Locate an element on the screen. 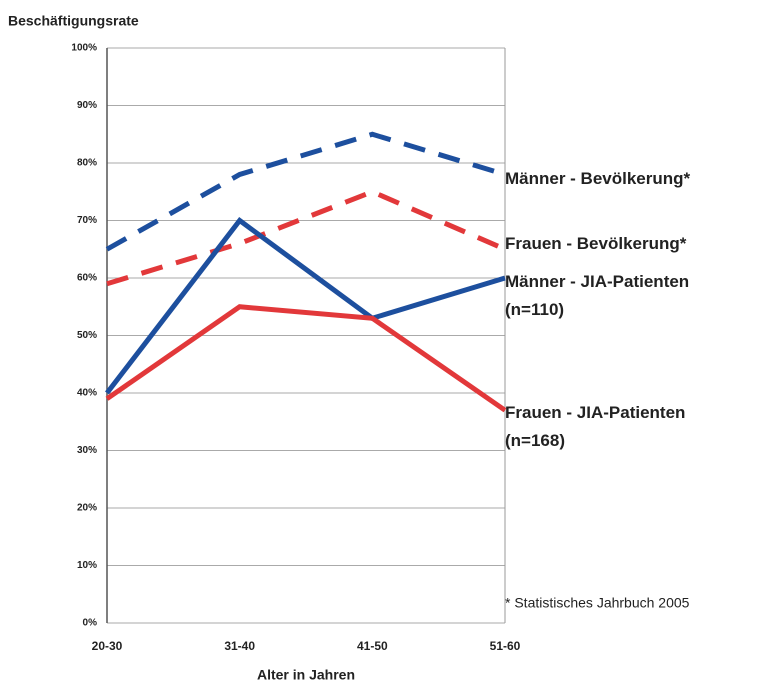 This screenshot has height=686, width=760. y-tick-label: 50% is located at coordinates (87, 335).